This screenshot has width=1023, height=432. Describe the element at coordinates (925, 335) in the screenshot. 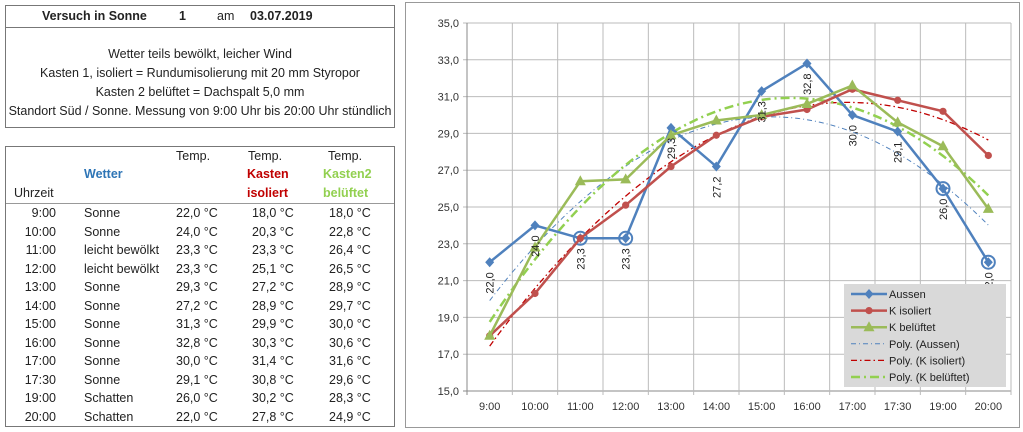

I see `legend-background` at that location.